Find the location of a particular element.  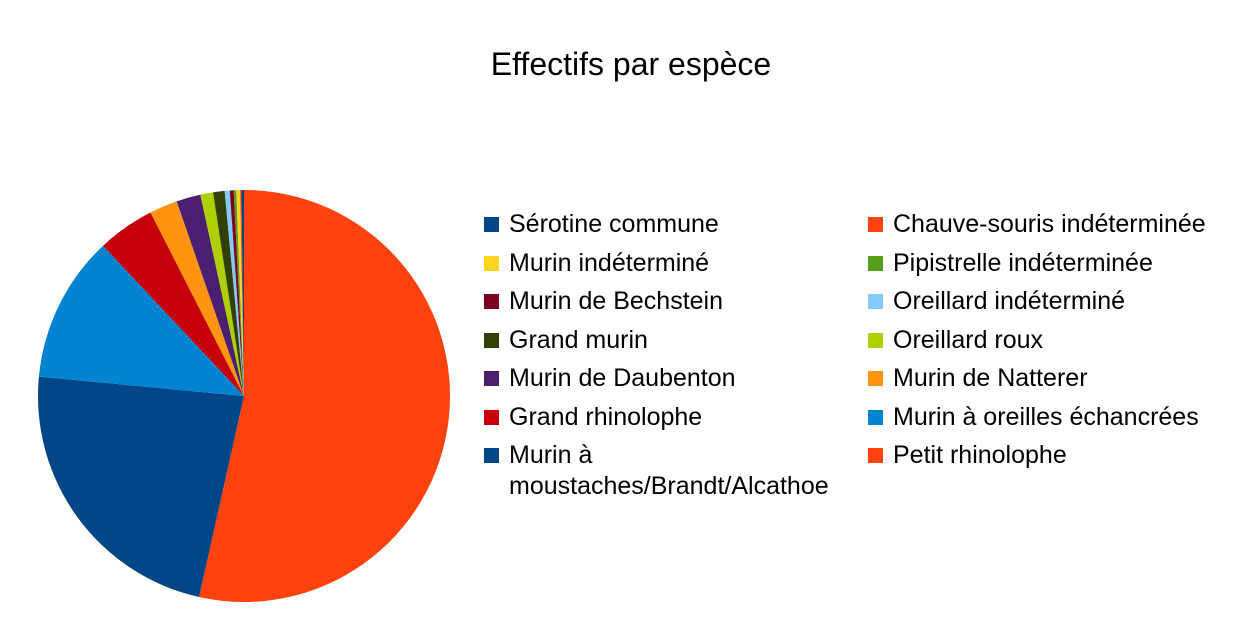

legend-item: Murin indéterminé is located at coordinates (671, 263).